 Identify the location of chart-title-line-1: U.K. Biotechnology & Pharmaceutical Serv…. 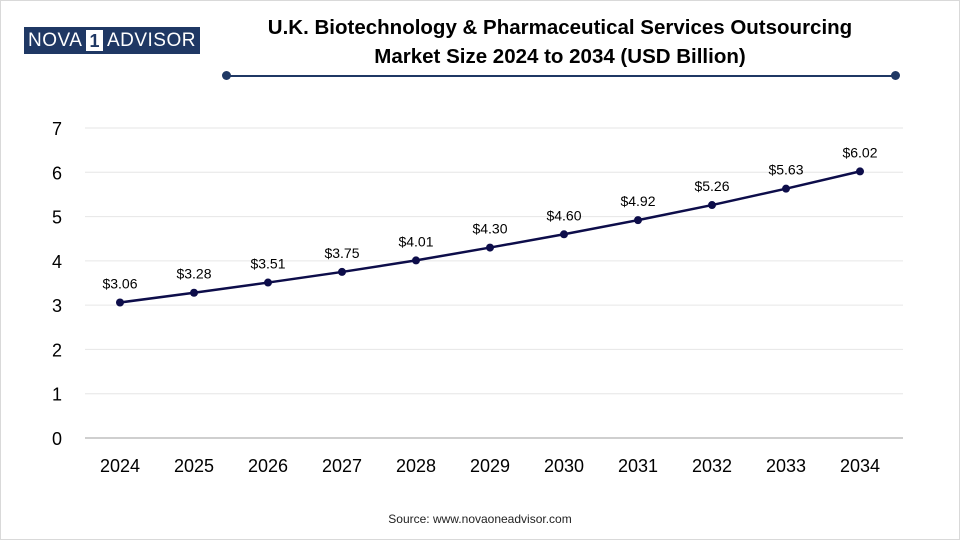
(560, 27).